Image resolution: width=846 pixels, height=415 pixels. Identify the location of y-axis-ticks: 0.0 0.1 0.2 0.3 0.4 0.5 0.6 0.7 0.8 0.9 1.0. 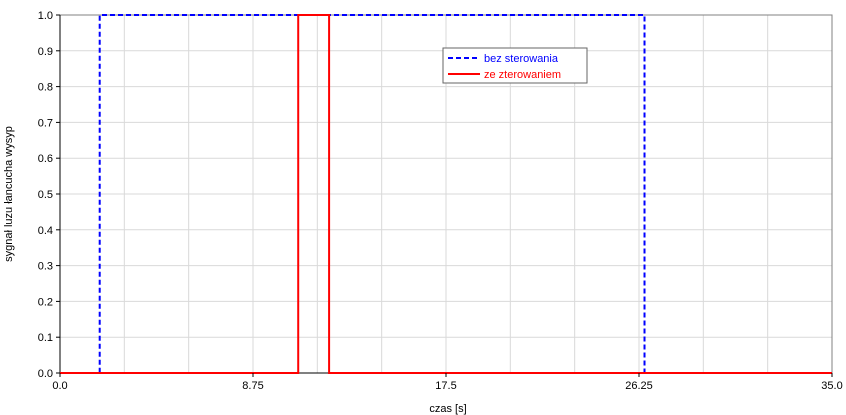
(49, 195).